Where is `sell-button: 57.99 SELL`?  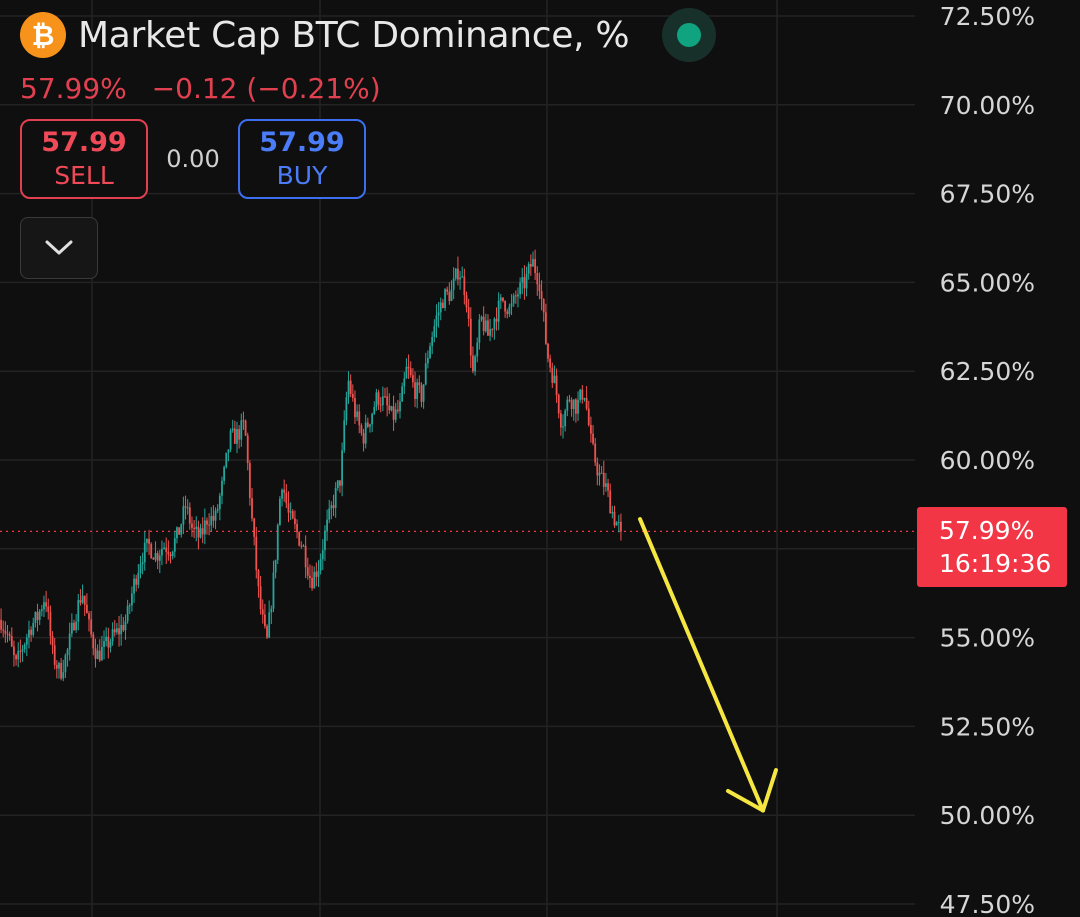 sell-button: 57.99 SELL is located at coordinates (84, 159).